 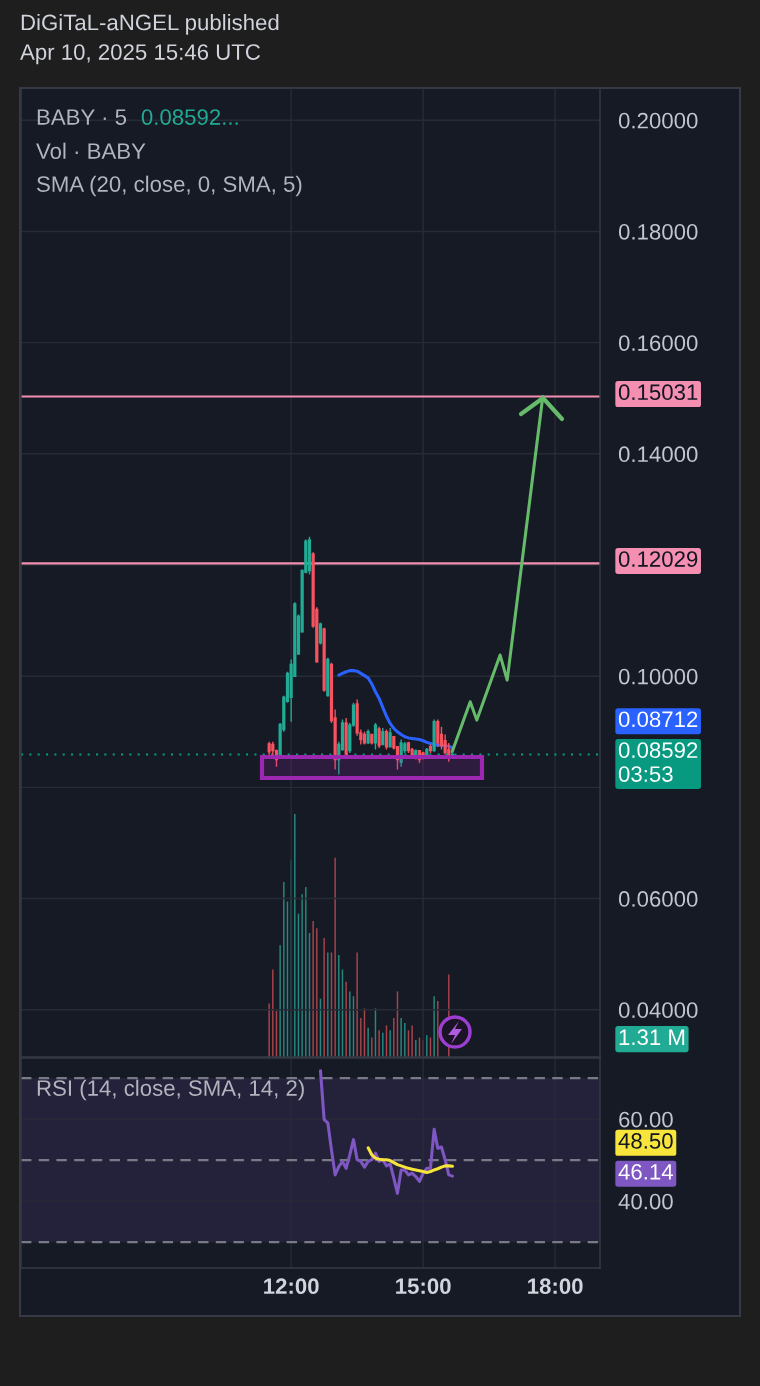 I want to click on y-tick-label: 0.20000, so click(x=658, y=120).